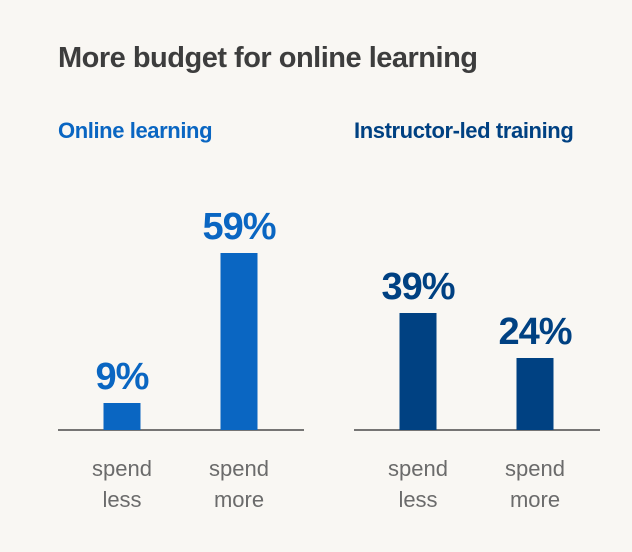 This screenshot has height=552, width=632. Describe the element at coordinates (268, 58) in the screenshot. I see `page-title: More budget for online learning` at that location.